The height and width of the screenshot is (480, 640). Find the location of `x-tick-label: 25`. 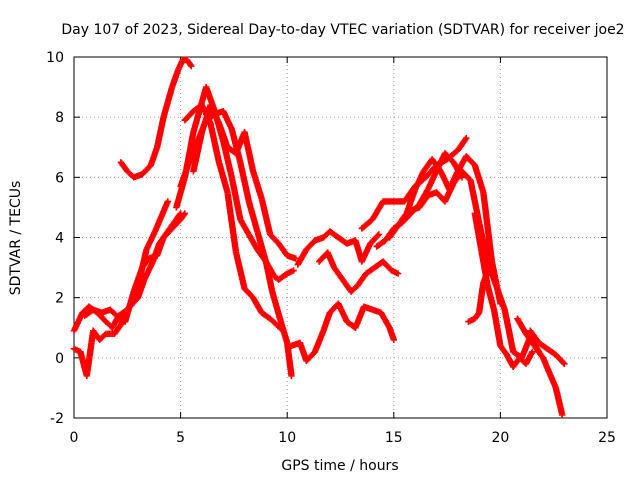

x-tick-label: 25 is located at coordinates (607, 438).